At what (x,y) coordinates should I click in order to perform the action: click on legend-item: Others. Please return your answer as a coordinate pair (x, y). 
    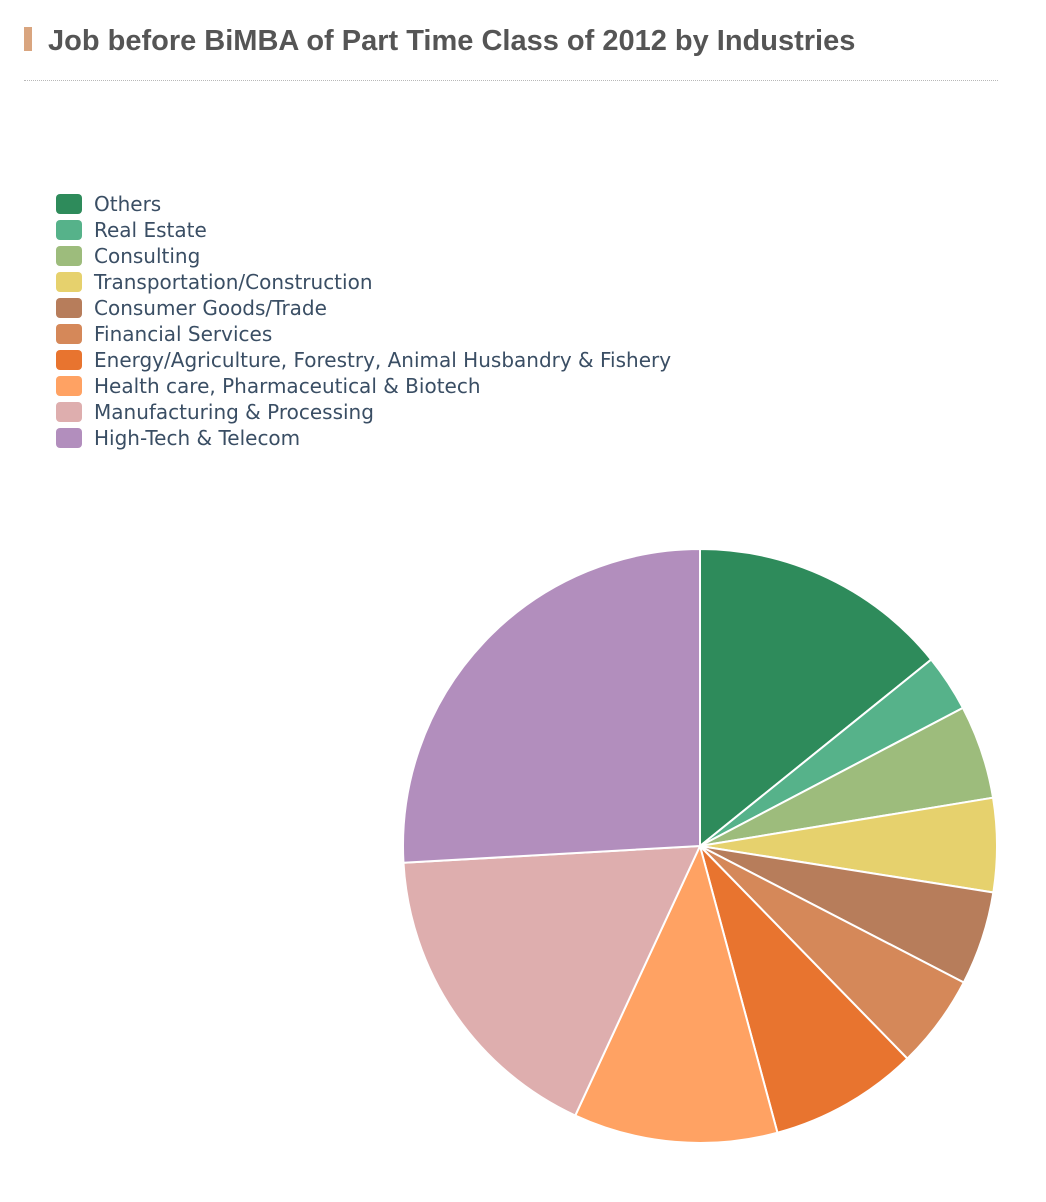
    Looking at the image, I should click on (363, 204).